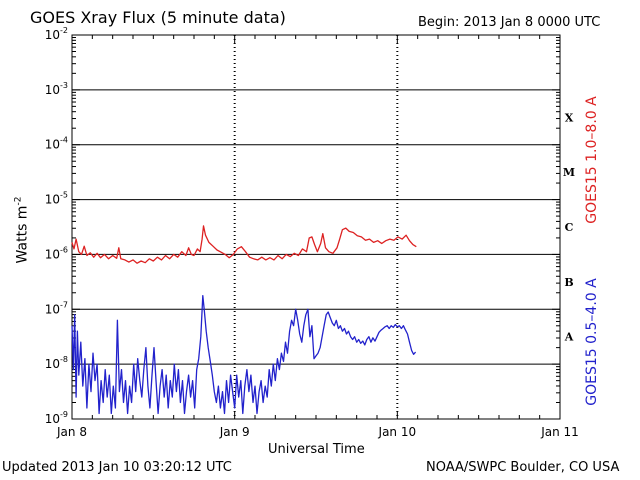  What do you see at coordinates (569, 337) in the screenshot?
I see `flare-class-label: A` at bounding box center [569, 337].